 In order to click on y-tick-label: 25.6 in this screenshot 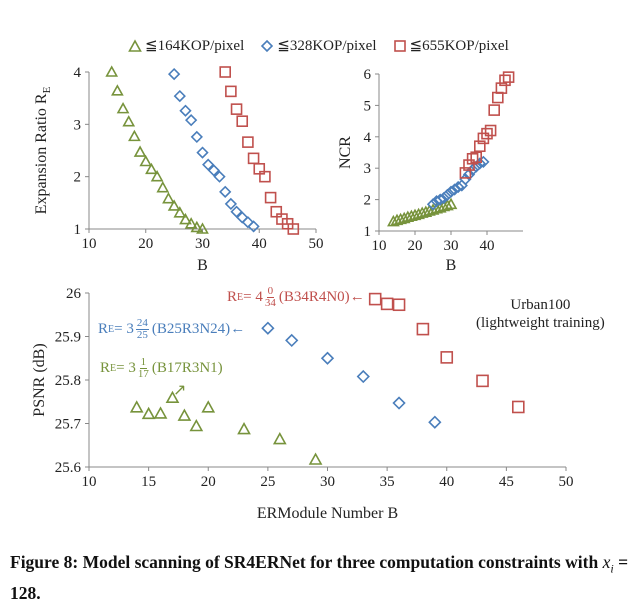, I will do `click(68, 468)`.